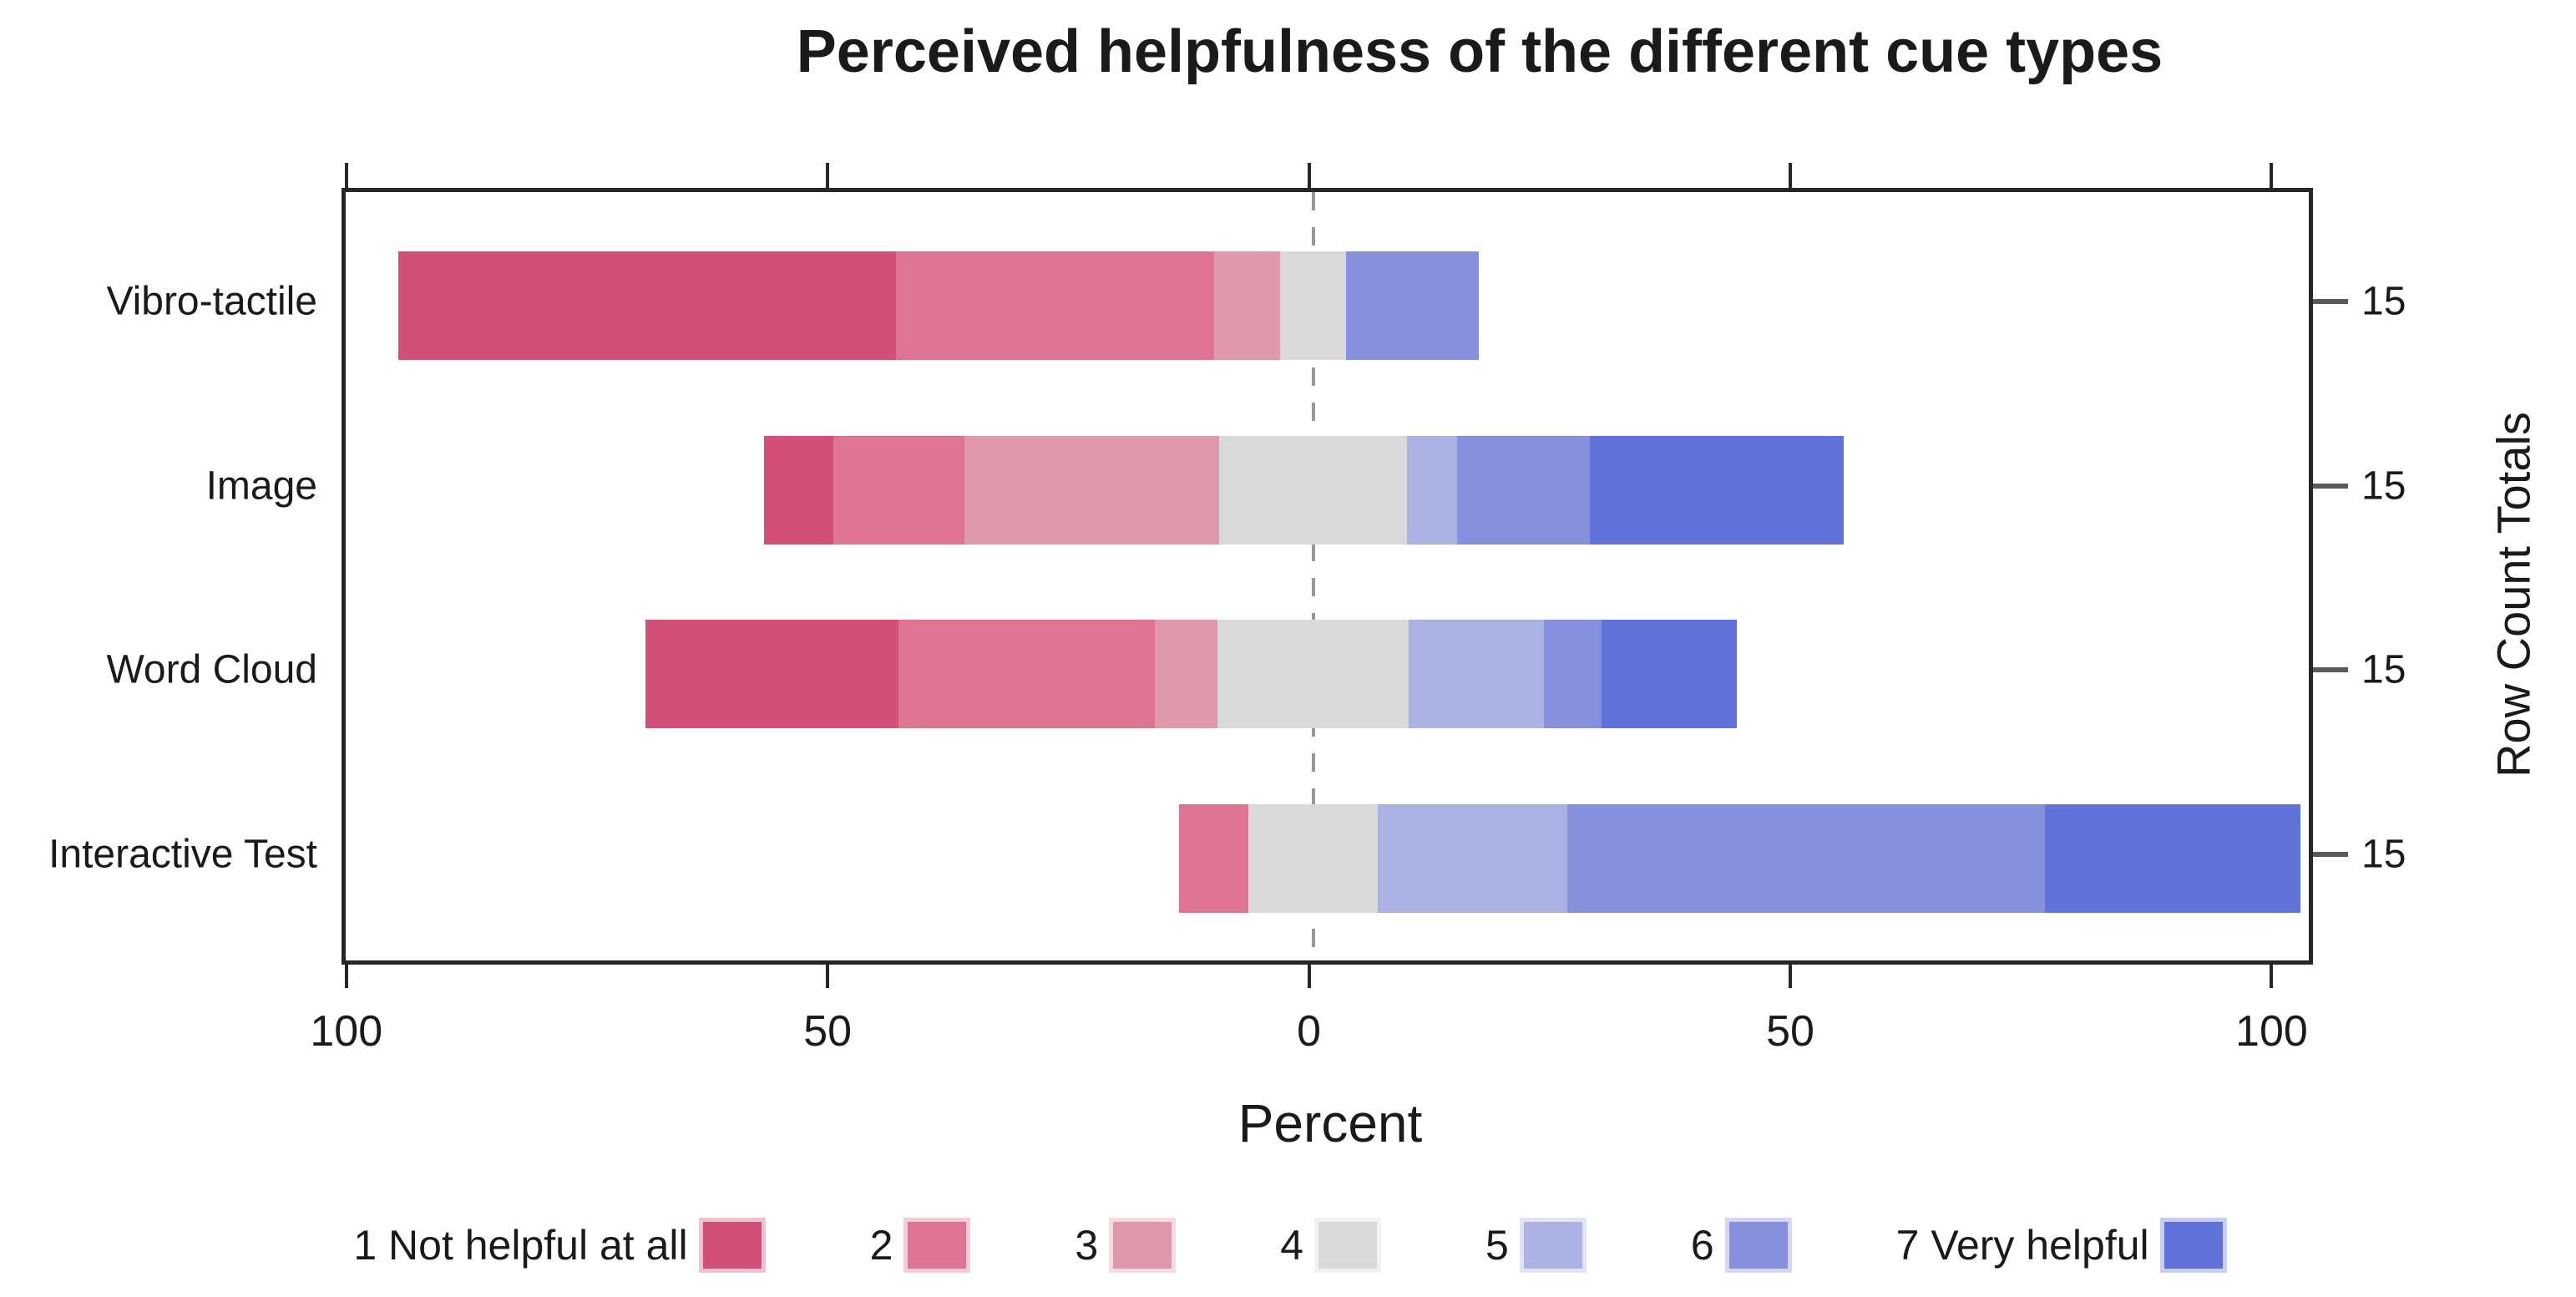  I want to click on legend-item: 4, so click(1331, 1245).